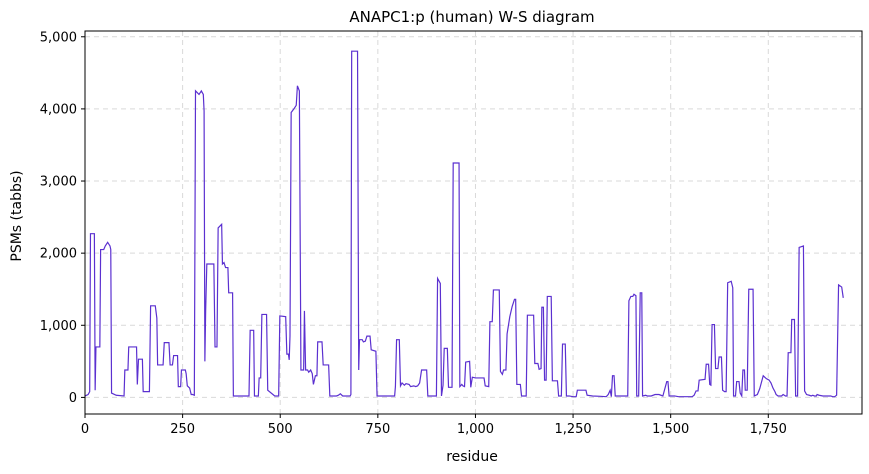 The image size is (869, 474). Describe the element at coordinates (17, 215) in the screenshot. I see `y-axis-title: PSMs (tabbs)` at that location.